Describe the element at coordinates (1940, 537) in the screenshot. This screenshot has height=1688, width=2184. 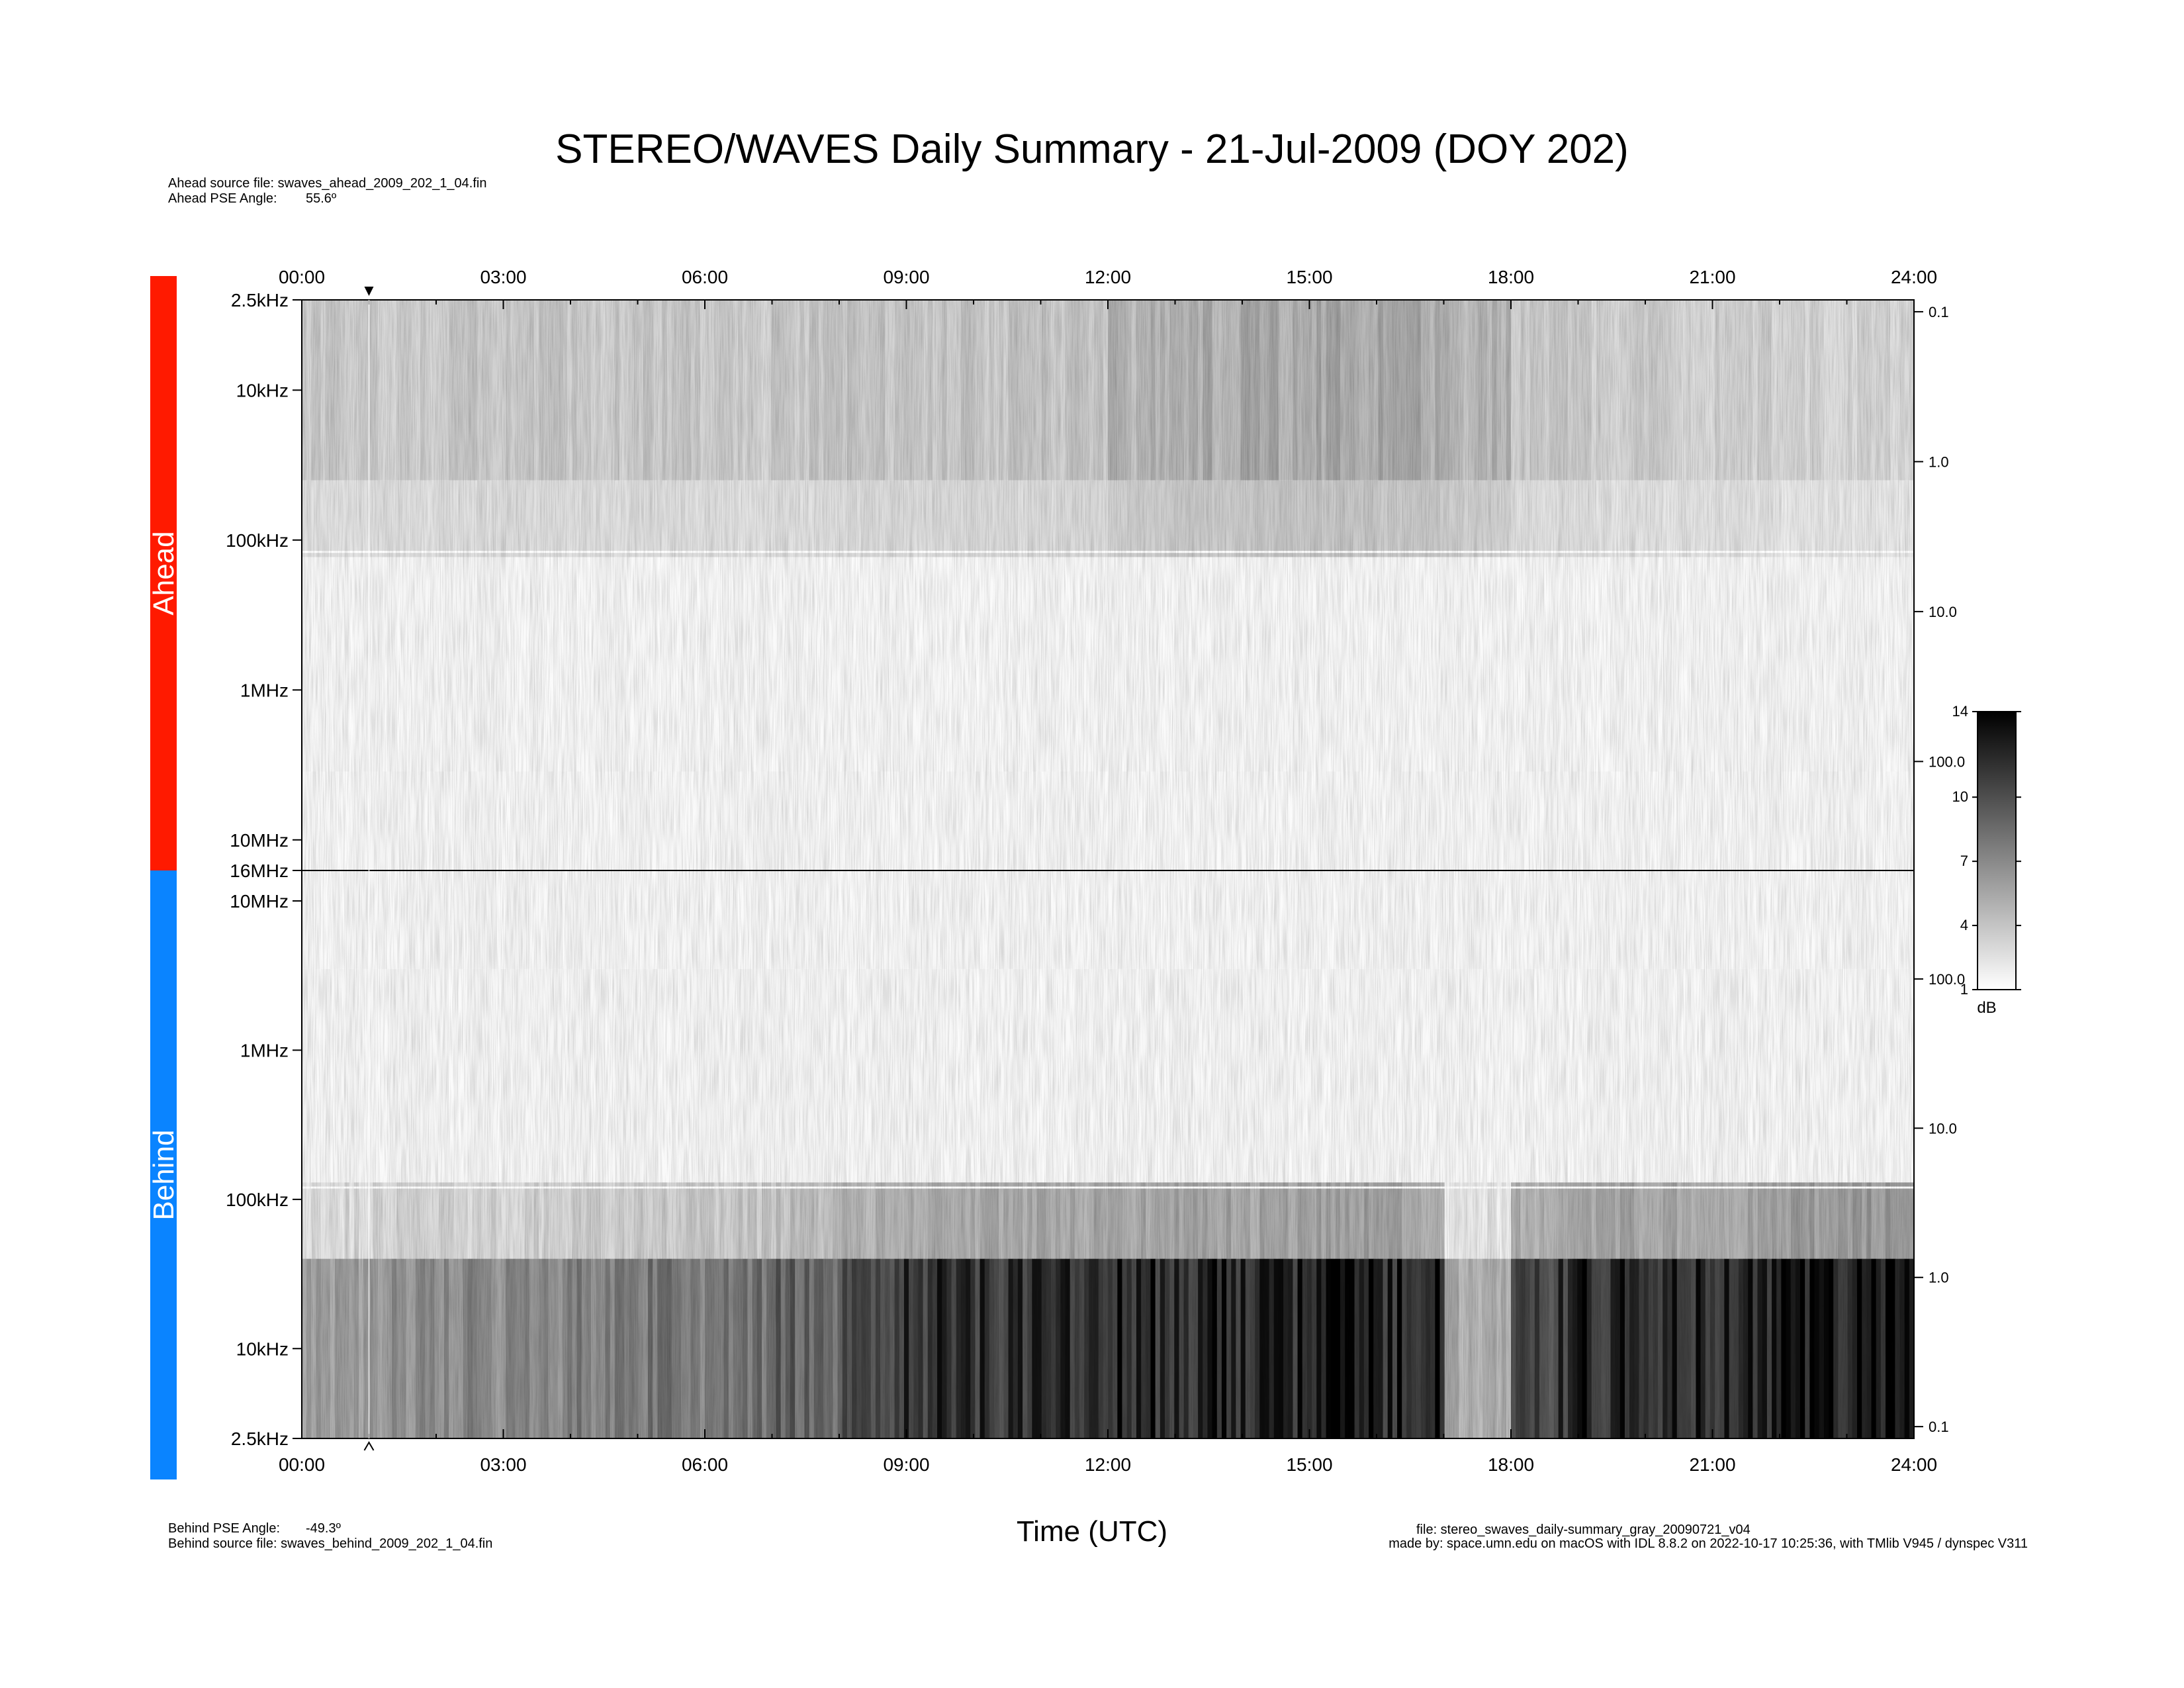
I see `y-right-ahead: 0.1 1.0 10.0 100.0` at that location.